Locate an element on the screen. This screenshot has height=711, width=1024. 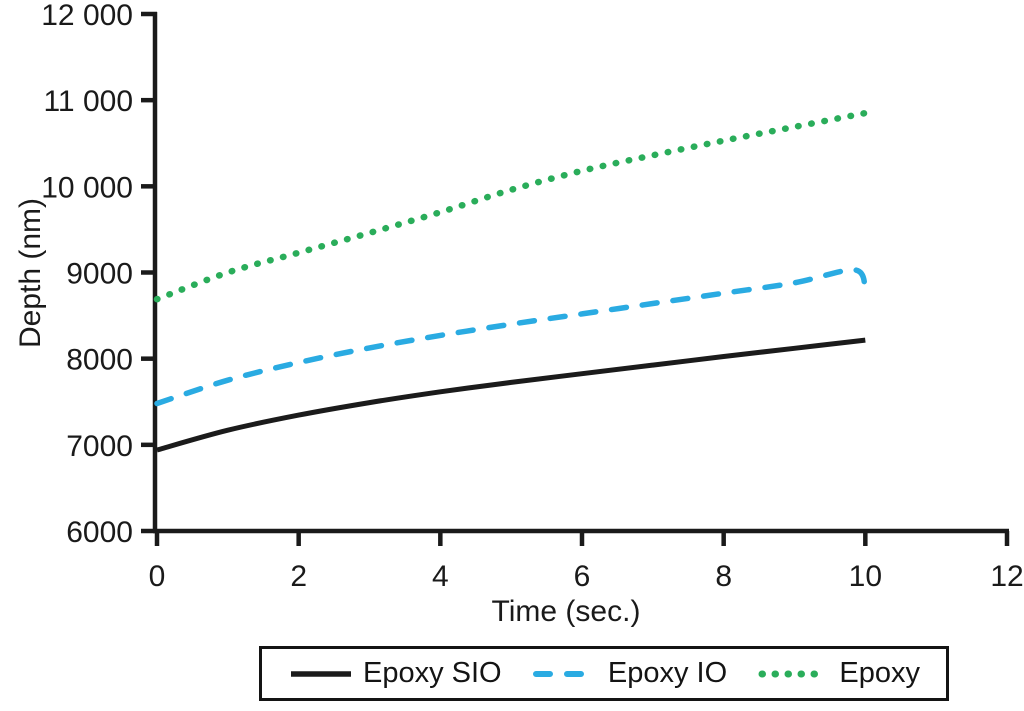
y-axis-ticks: 6000 7000 8000 9000 10 000 11 000 12 000 is located at coordinates (99, 274).